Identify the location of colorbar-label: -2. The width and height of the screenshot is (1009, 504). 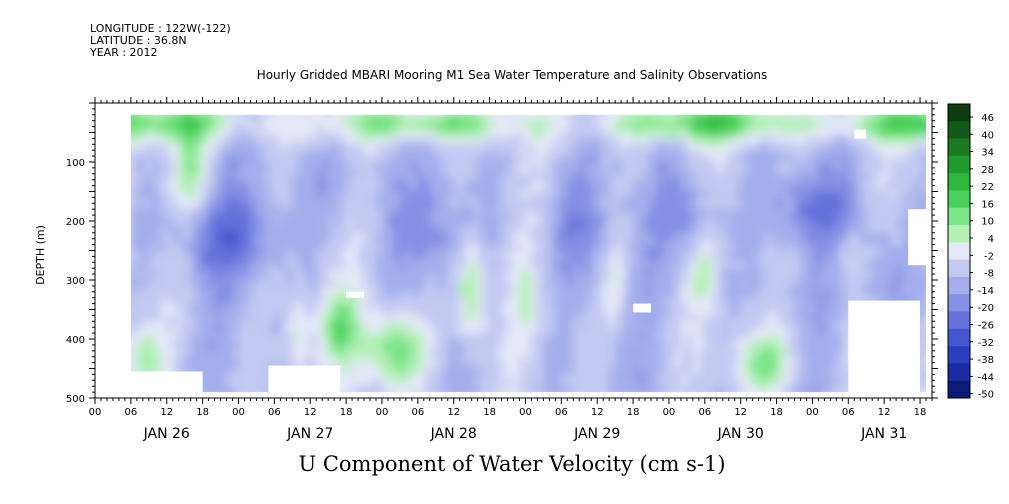
(989, 256).